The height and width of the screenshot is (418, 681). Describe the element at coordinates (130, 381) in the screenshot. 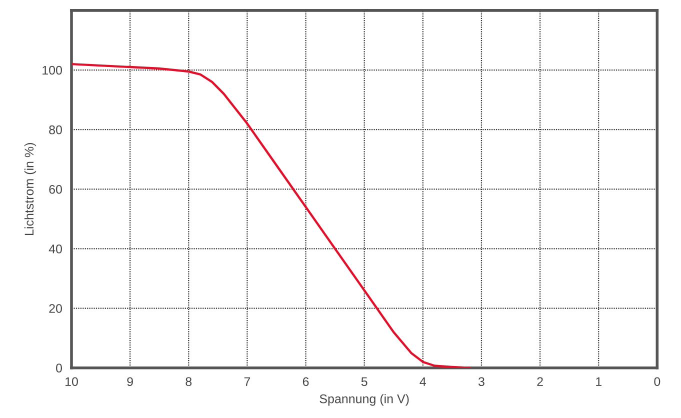

I see `x-tick-label: 9` at that location.